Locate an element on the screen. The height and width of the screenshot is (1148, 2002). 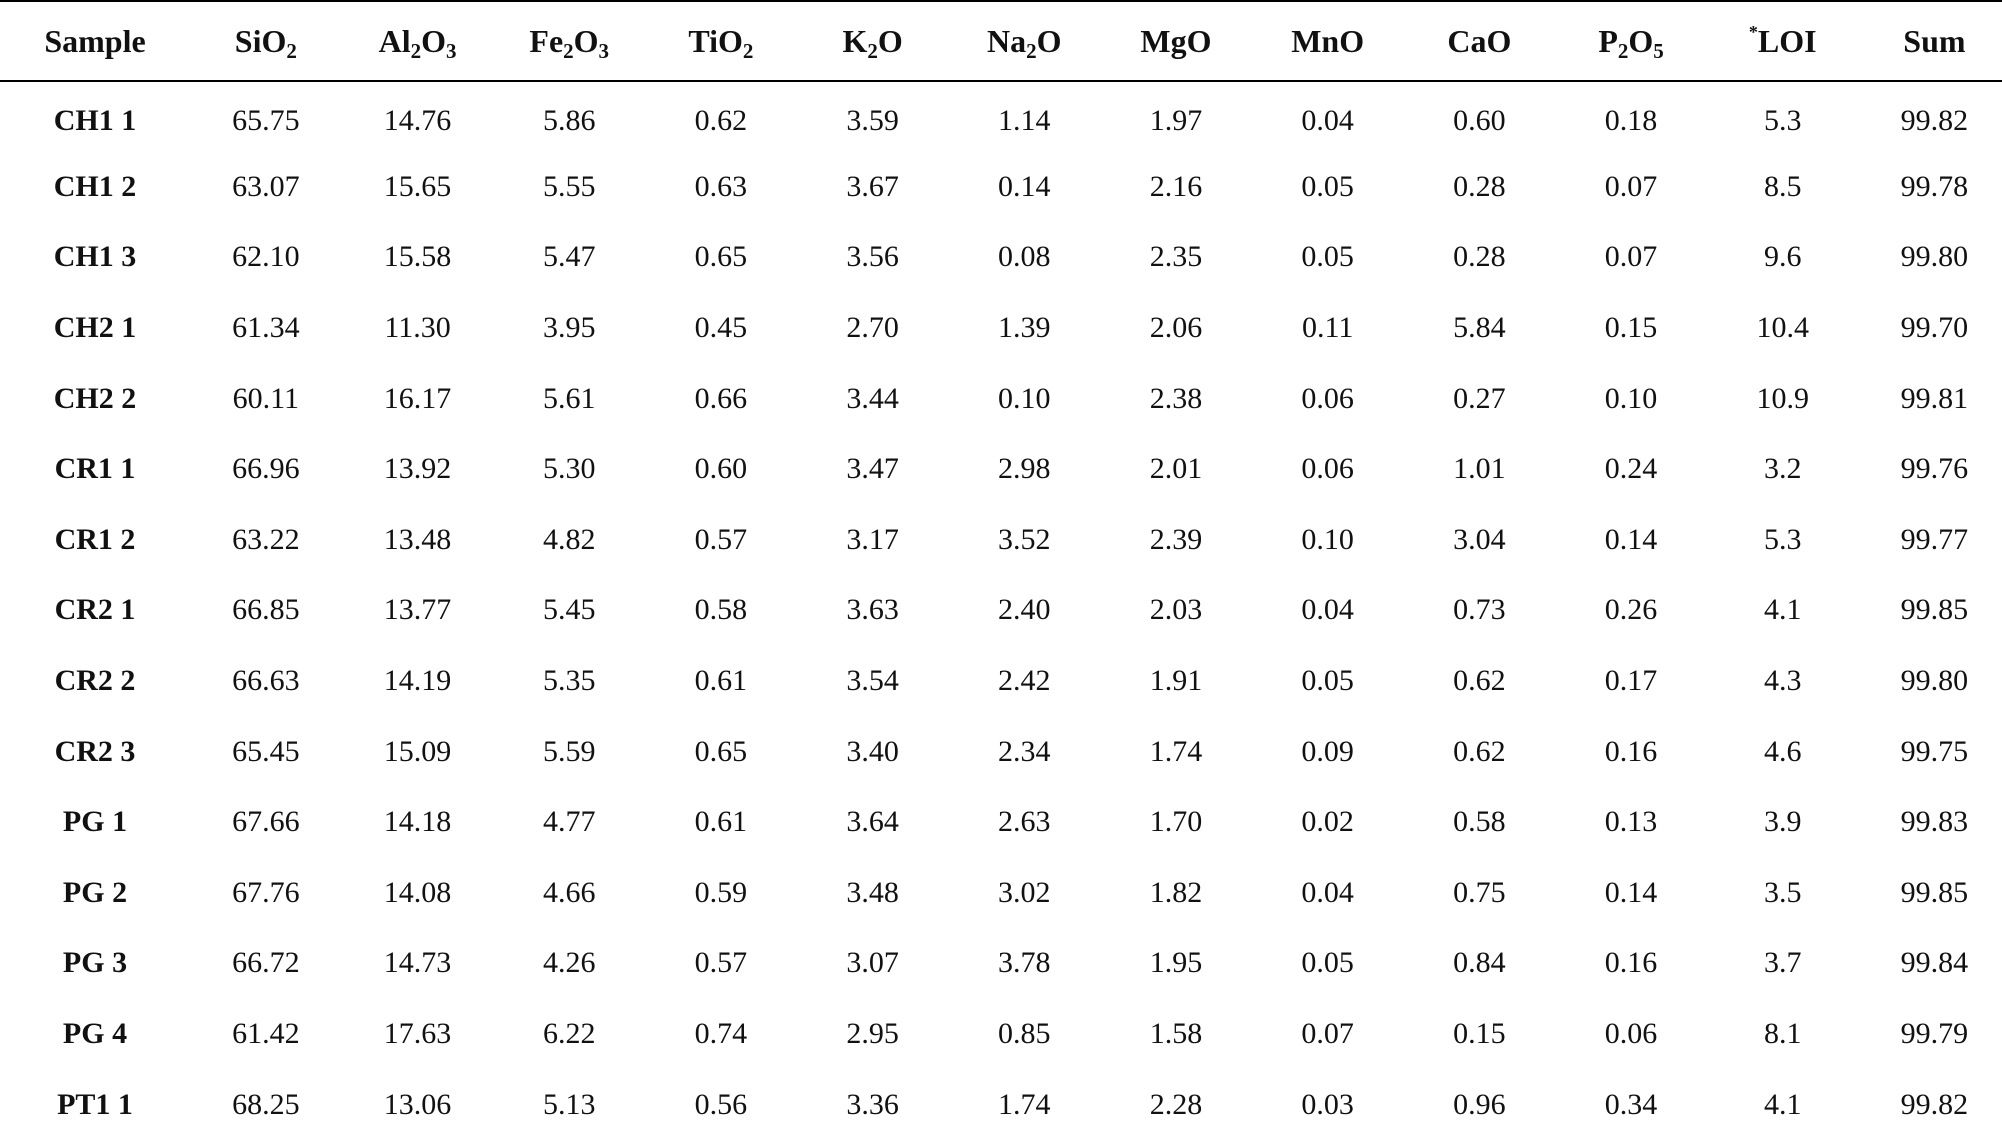
value-cell-tio2: 0.65 is located at coordinates (721, 257).